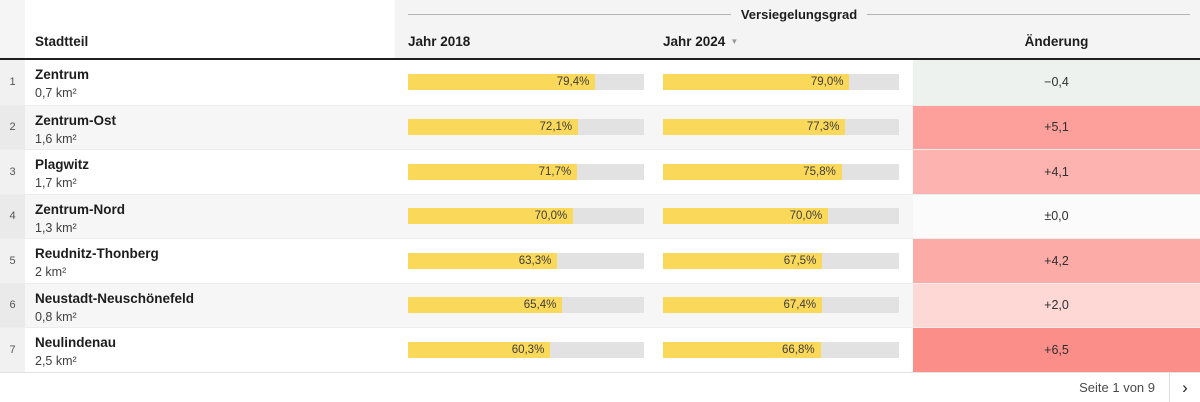 The width and height of the screenshot is (1200, 402). Describe the element at coordinates (502, 82) in the screenshot. I see `bar-2018-fill: 79,4%` at that location.